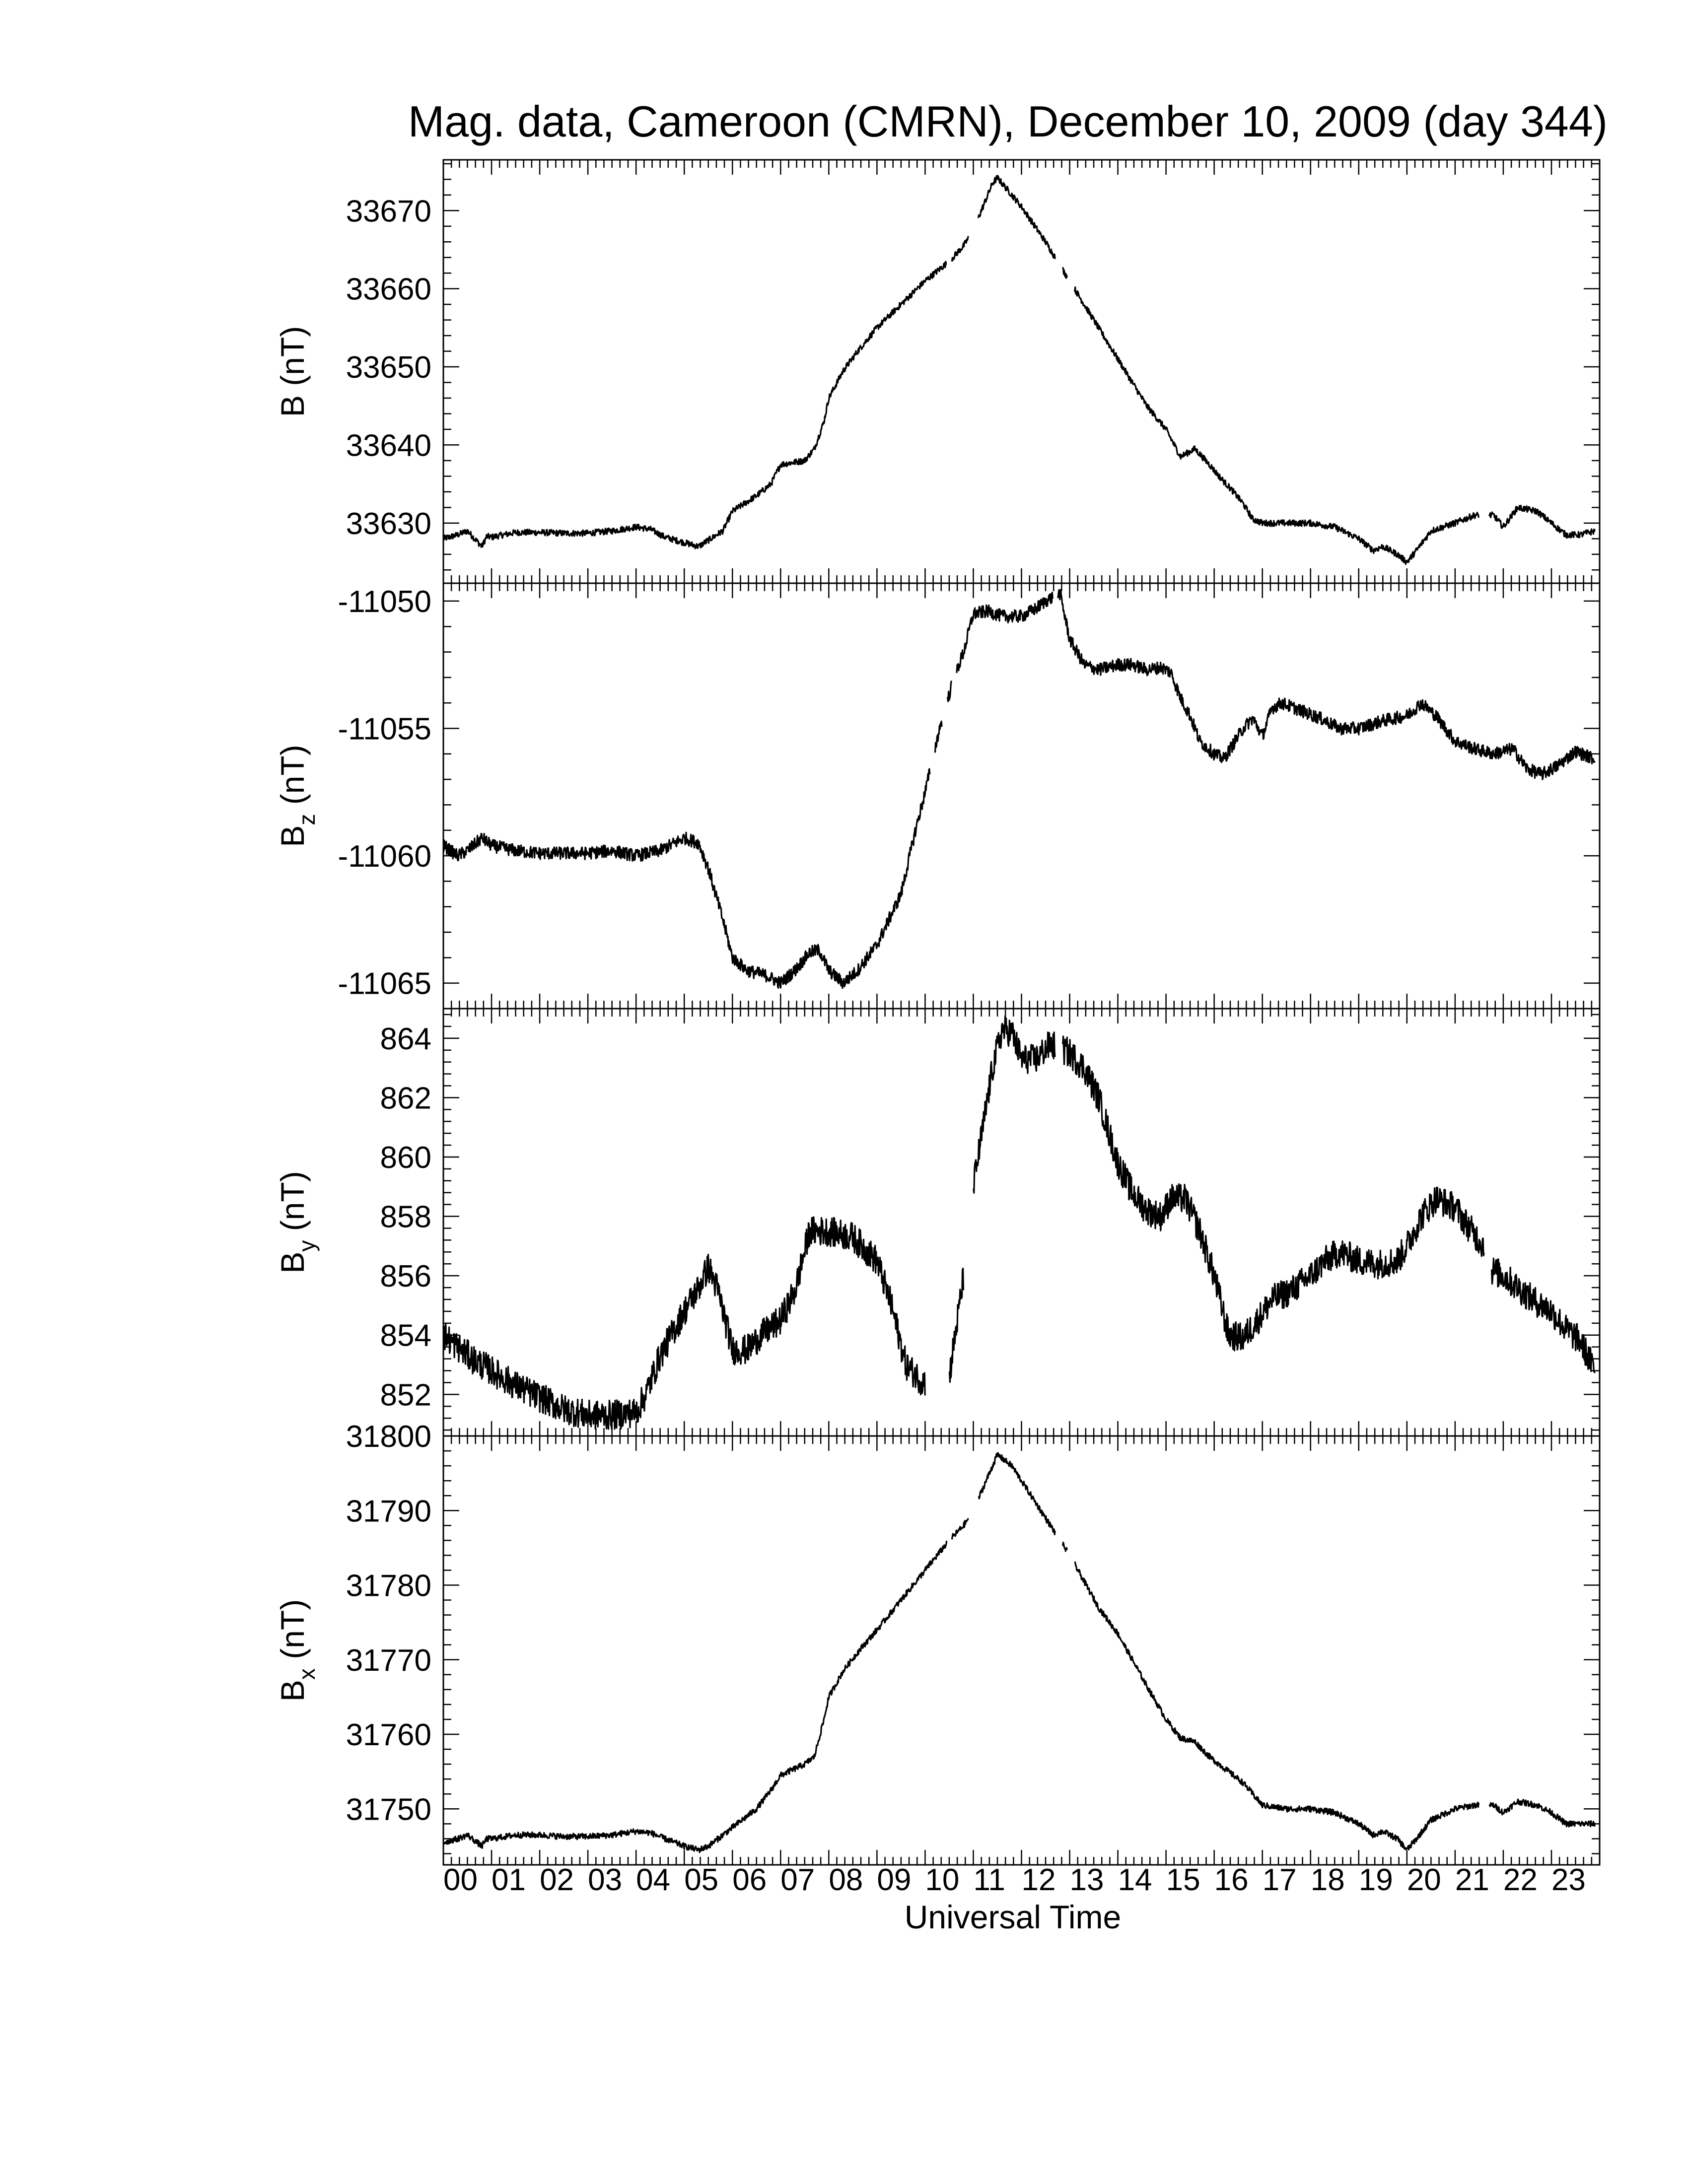 This screenshot has height=2184, width=1688. I want to click on y-tick-label: 31790, so click(388, 1511).